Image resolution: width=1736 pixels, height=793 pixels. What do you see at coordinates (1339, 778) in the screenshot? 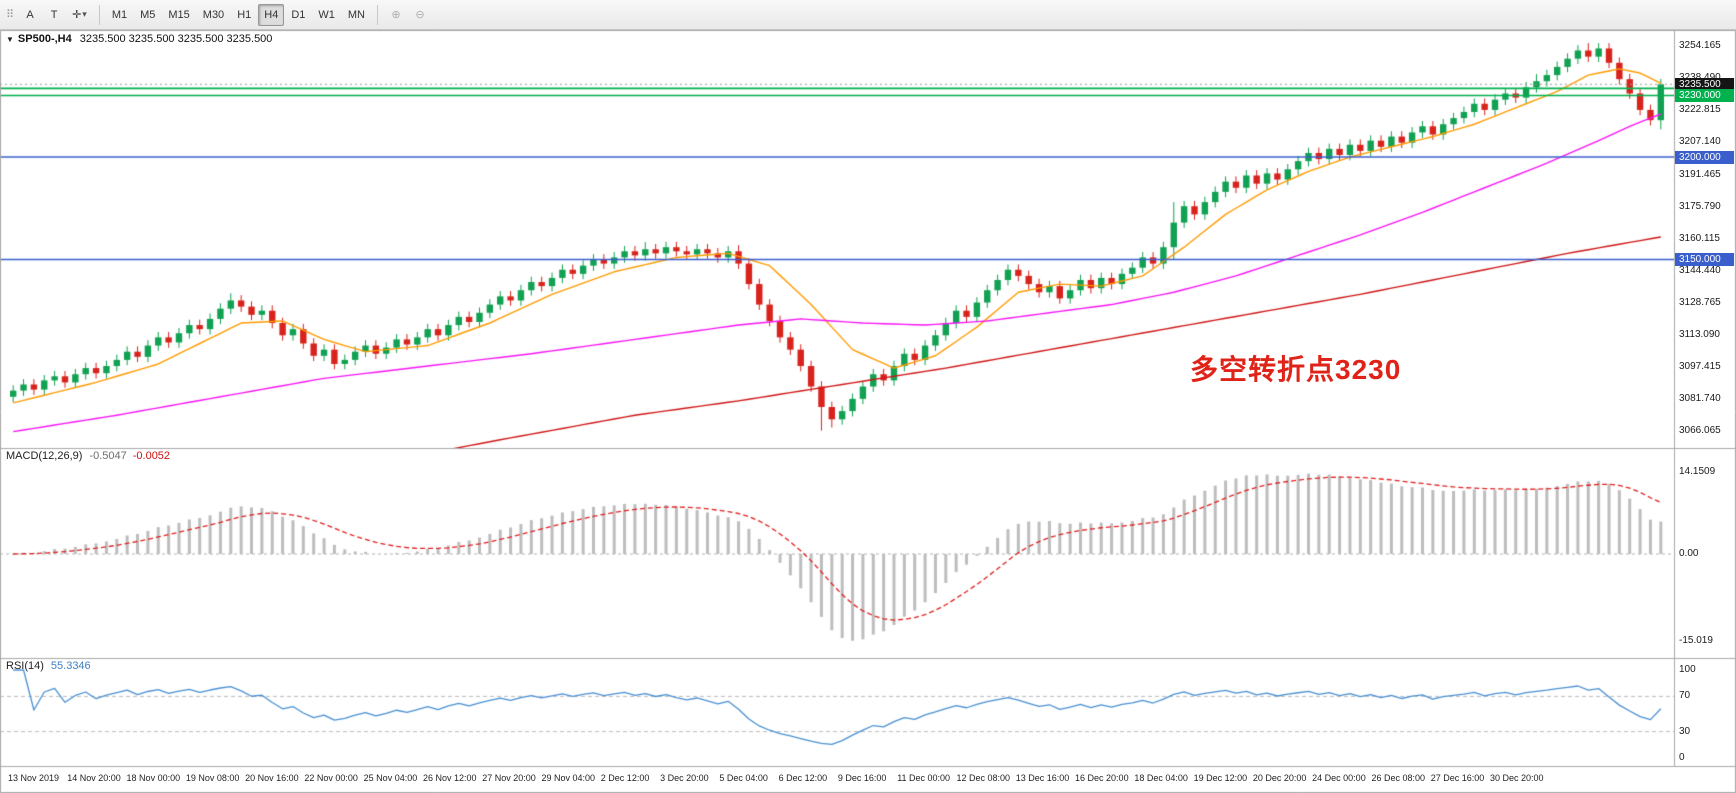
I see `date-axis-label: 24 Dec 00:00` at bounding box center [1339, 778].